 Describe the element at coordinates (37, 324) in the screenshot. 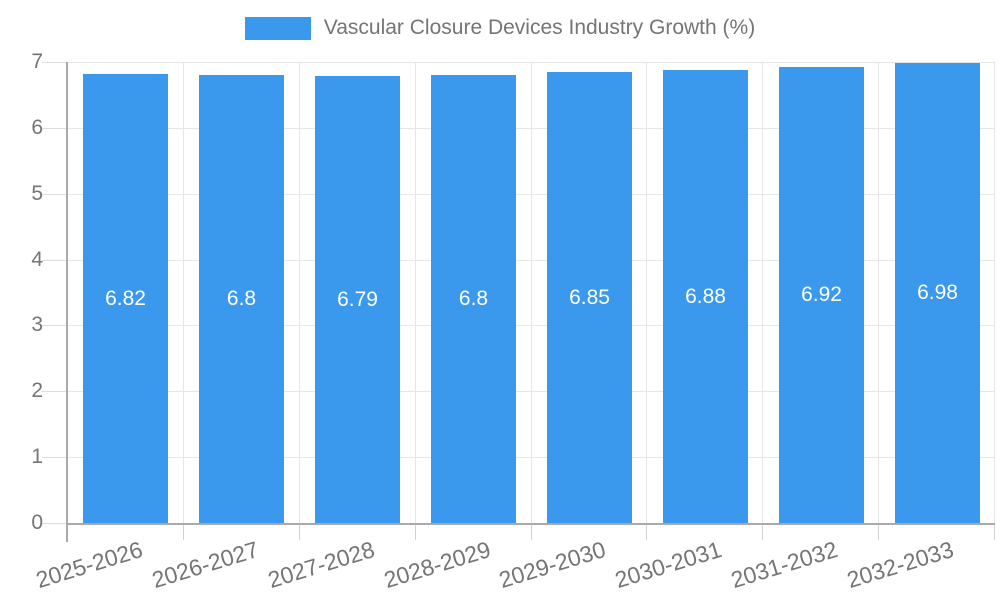

I see `y-axis-tick-label: 3` at that location.